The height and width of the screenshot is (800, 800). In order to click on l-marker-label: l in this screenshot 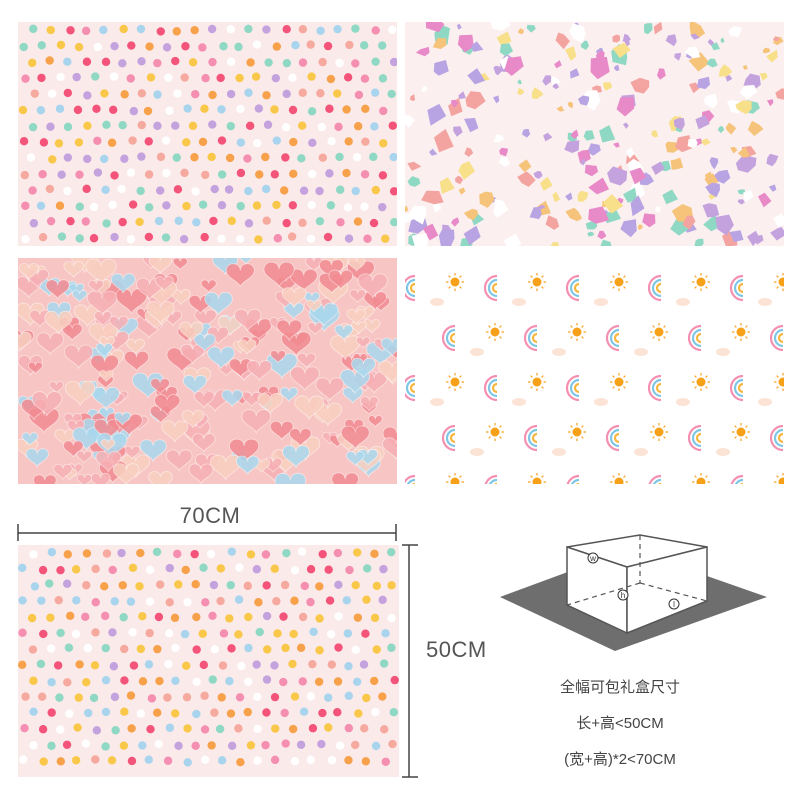, I will do `click(674, 604)`.